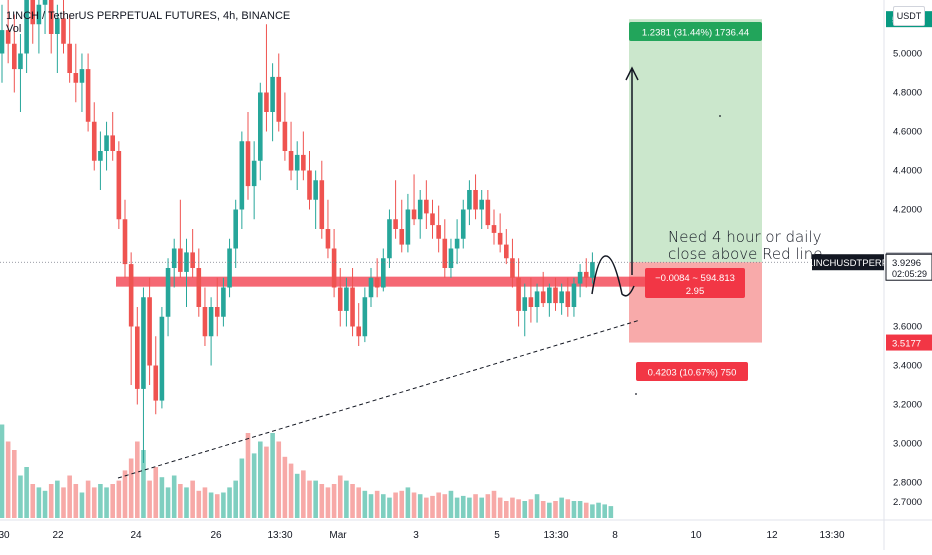  What do you see at coordinates (908, 267) in the screenshot?
I see `last-price-badge-bg` at bounding box center [908, 267].